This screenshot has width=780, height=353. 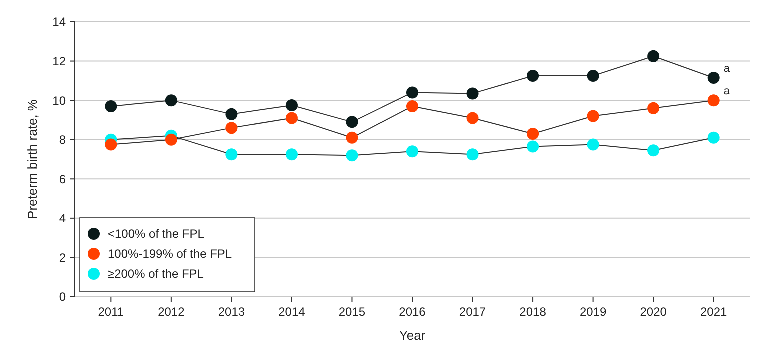 What do you see at coordinates (170, 254) in the screenshot?
I see `legend-label: 100%-199% of the FPL` at bounding box center [170, 254].